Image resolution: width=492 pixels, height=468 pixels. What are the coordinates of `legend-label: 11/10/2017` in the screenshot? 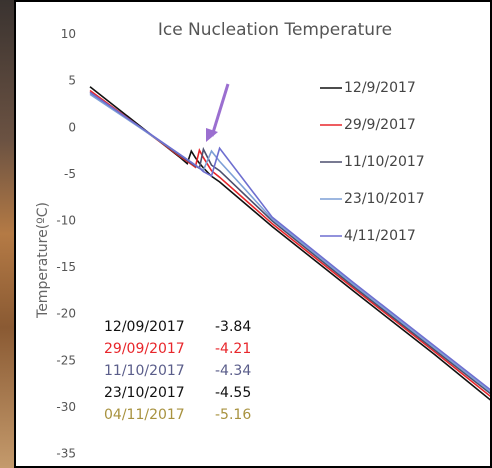 It's located at (384, 162).